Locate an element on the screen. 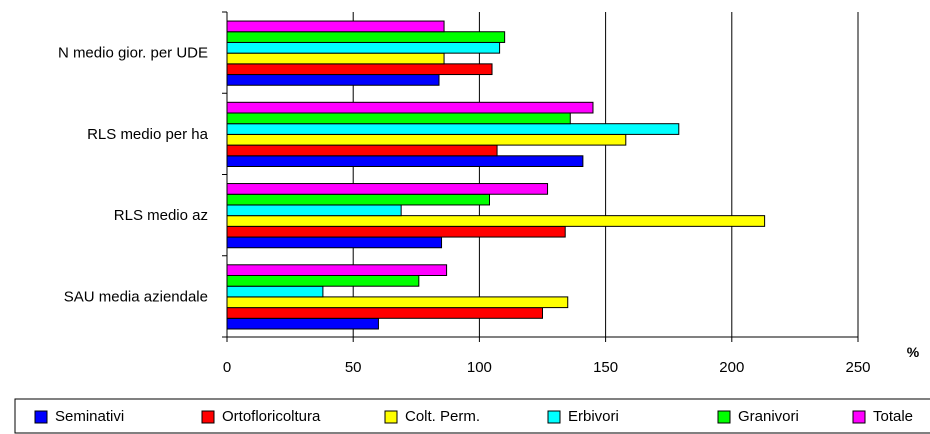 The width and height of the screenshot is (930, 434). x-tick-labels: 0 50 100 150 200 250 is located at coordinates (547, 367).